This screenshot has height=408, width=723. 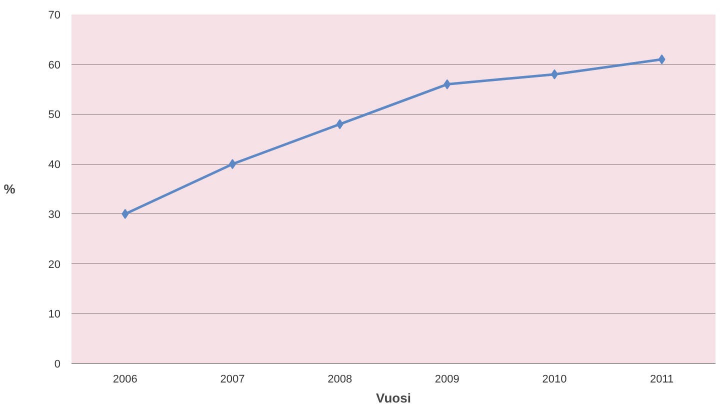 I want to click on x-tick-label: 2010, so click(x=554, y=380).